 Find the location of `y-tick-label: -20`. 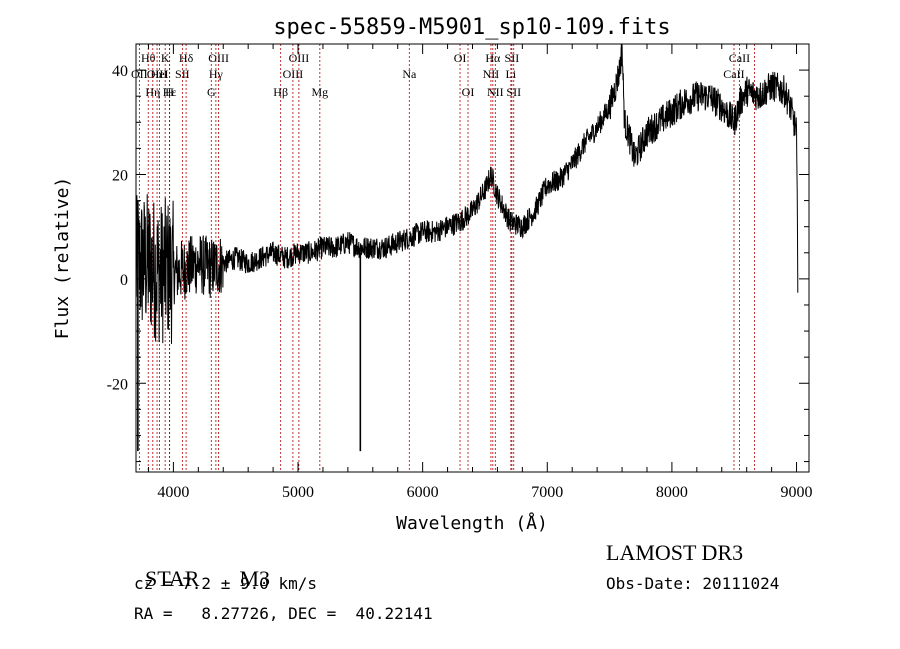

y-tick-label: -20 is located at coordinates (117, 384).